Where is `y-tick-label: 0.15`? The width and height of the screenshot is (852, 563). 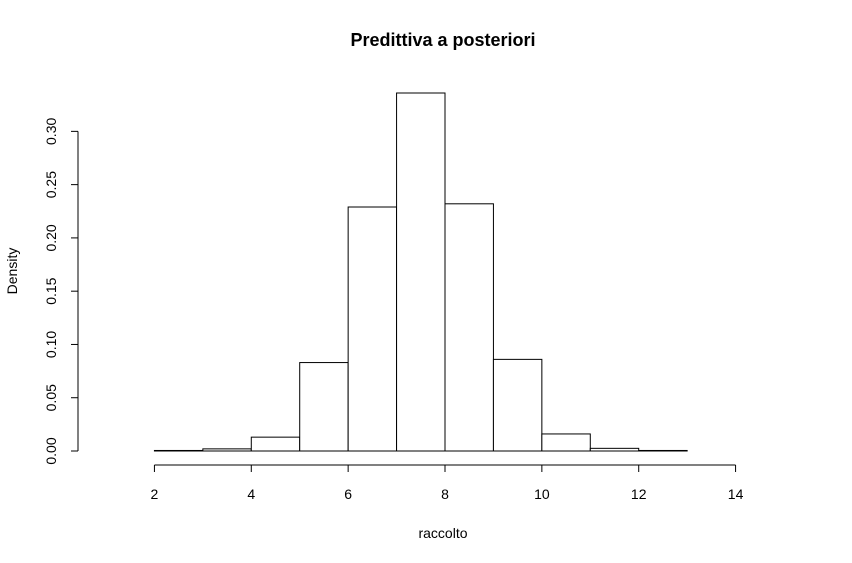
y-tick-label: 0.15 is located at coordinates (51, 290).